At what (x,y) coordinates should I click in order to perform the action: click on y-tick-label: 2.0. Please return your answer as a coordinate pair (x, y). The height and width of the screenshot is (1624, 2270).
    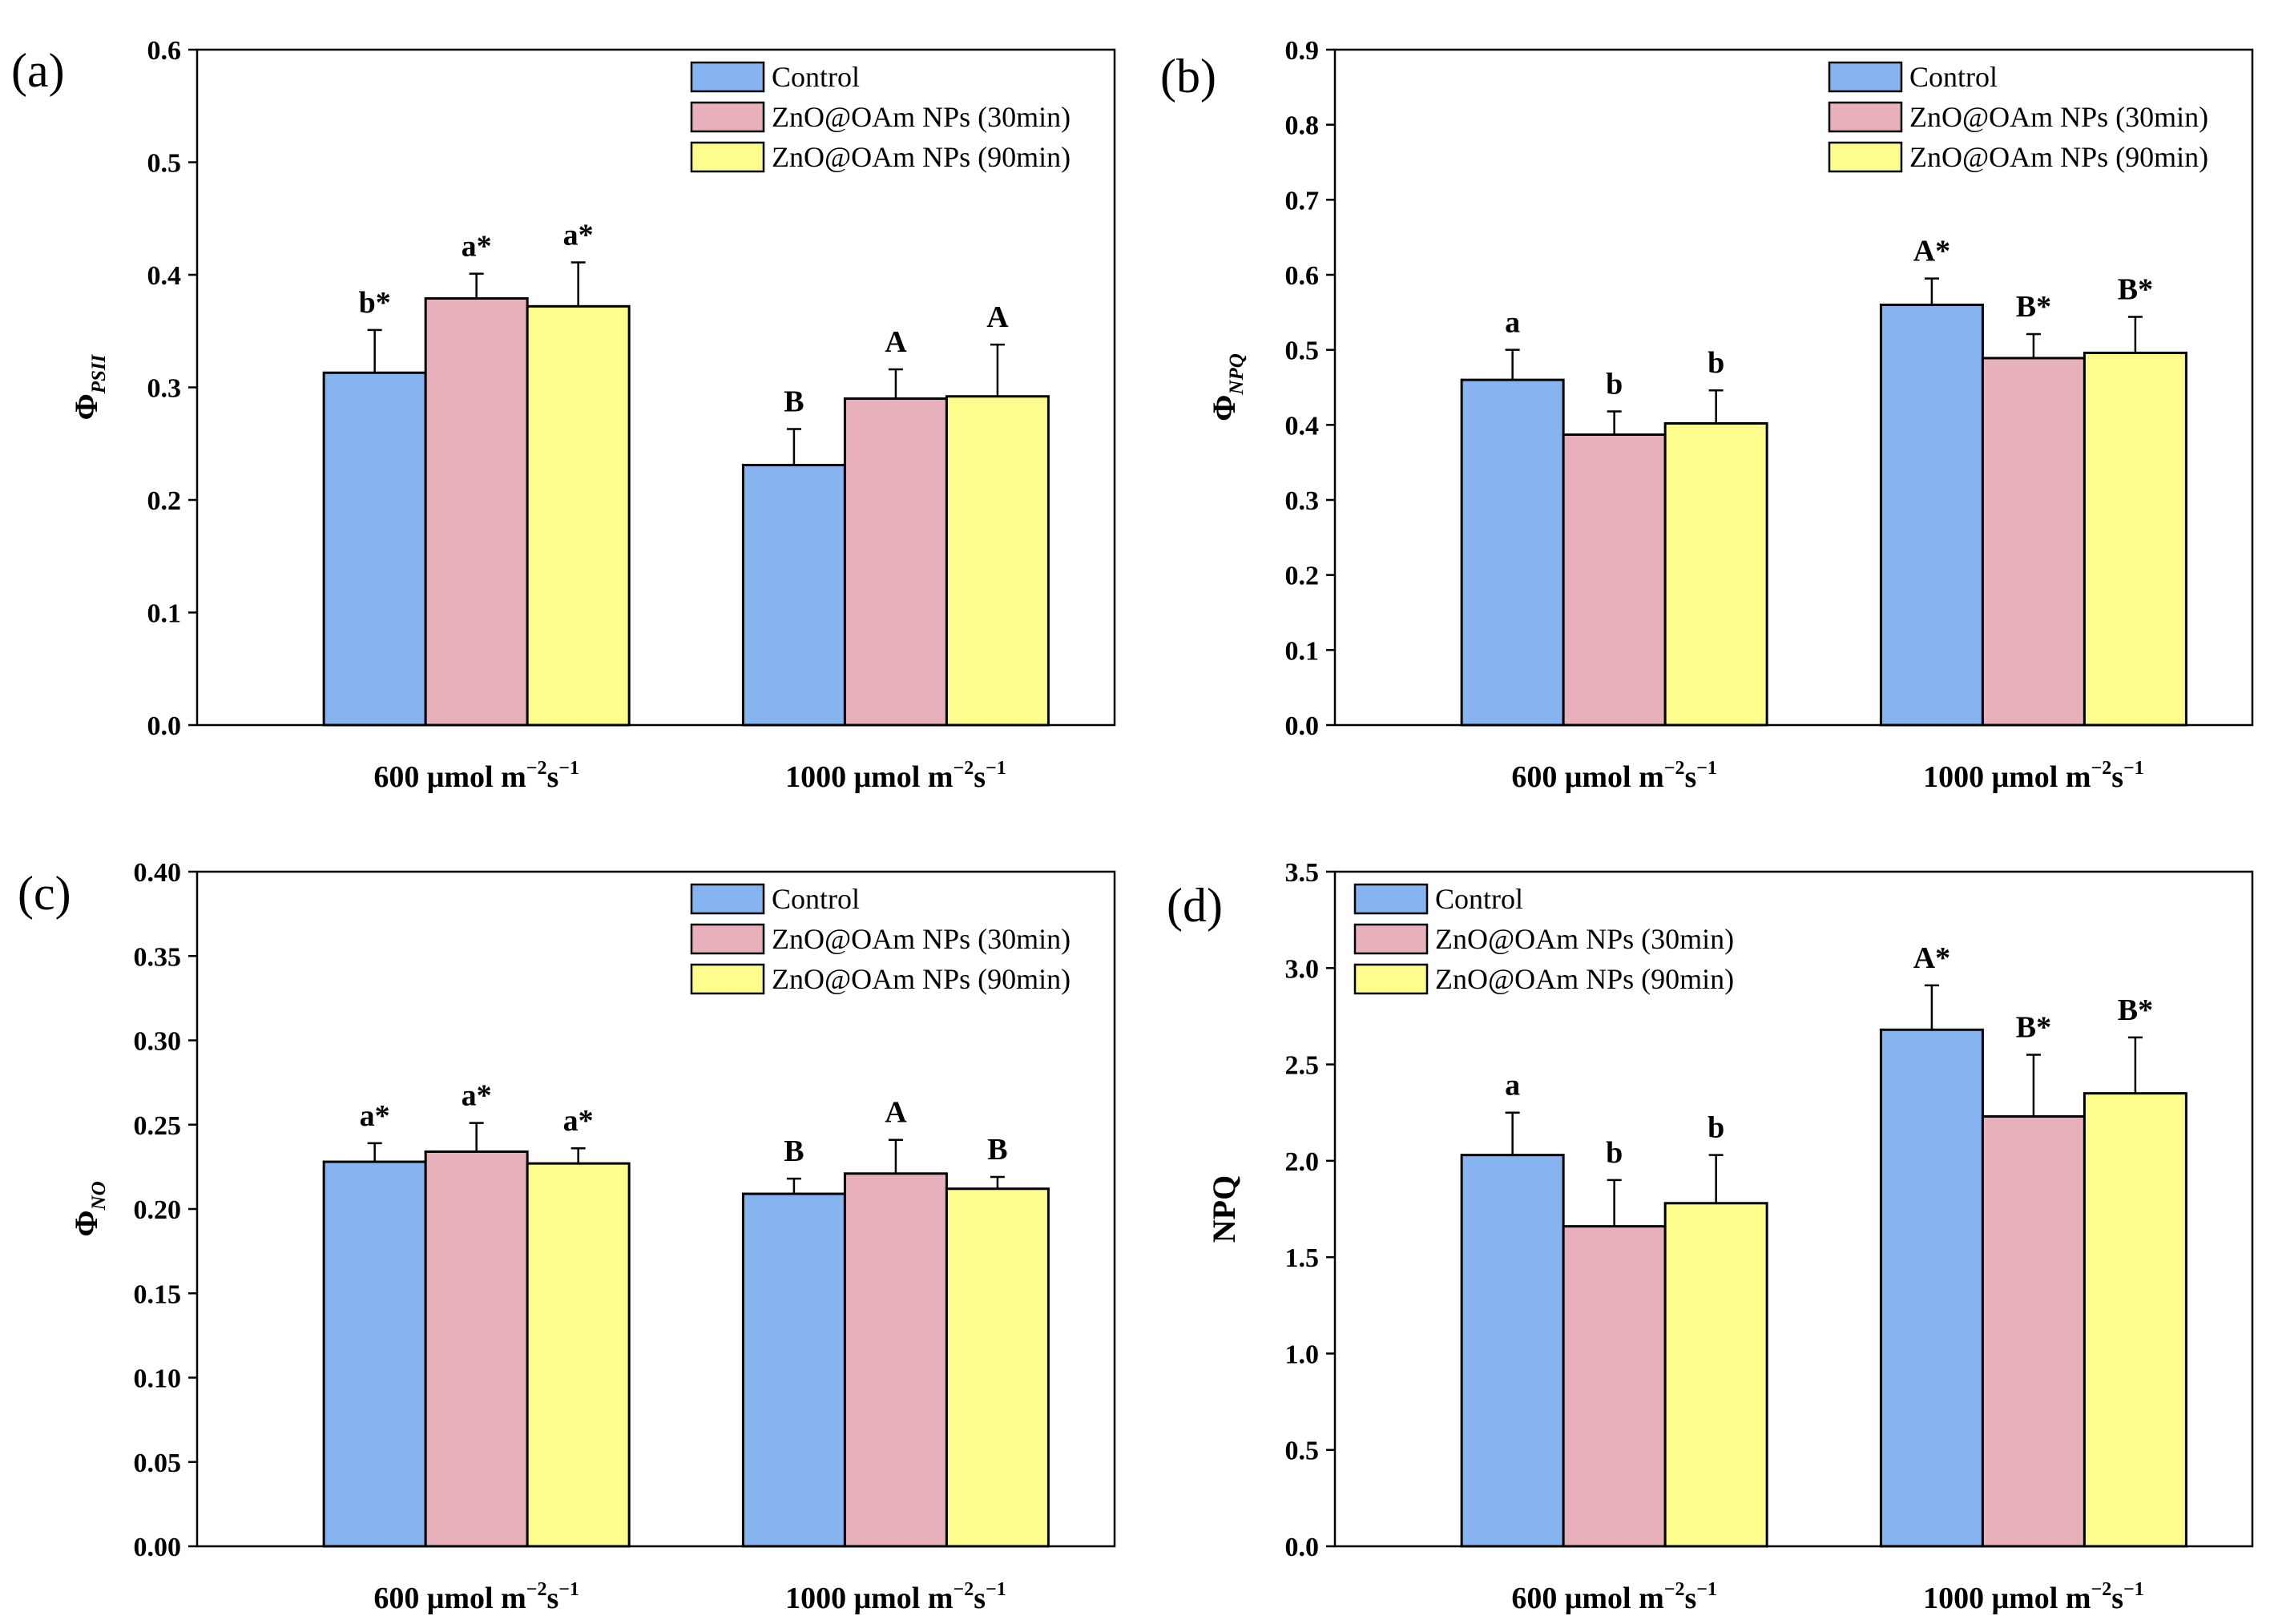
    Looking at the image, I should click on (1302, 1162).